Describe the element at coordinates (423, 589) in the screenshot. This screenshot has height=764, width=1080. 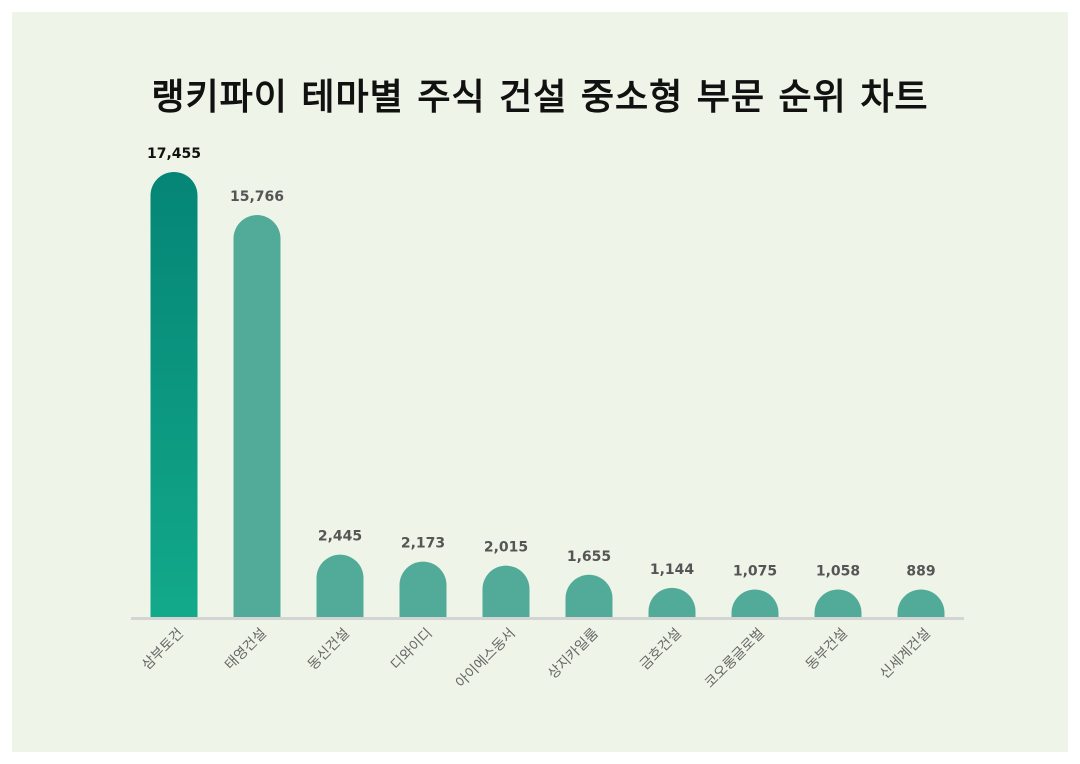
I see `bar-디와이디` at that location.